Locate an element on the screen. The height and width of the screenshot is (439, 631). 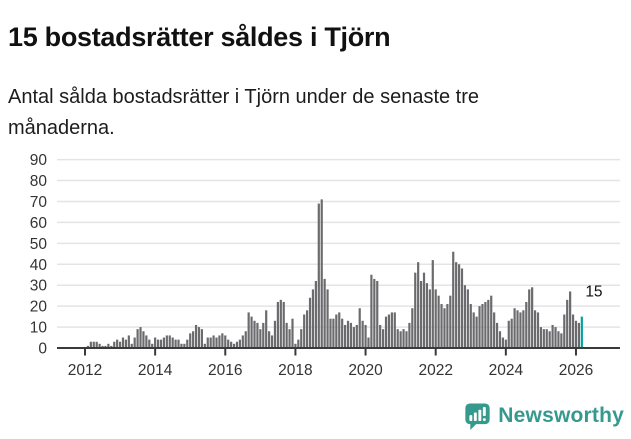
x-axis-label: 2012 is located at coordinates (85, 370).